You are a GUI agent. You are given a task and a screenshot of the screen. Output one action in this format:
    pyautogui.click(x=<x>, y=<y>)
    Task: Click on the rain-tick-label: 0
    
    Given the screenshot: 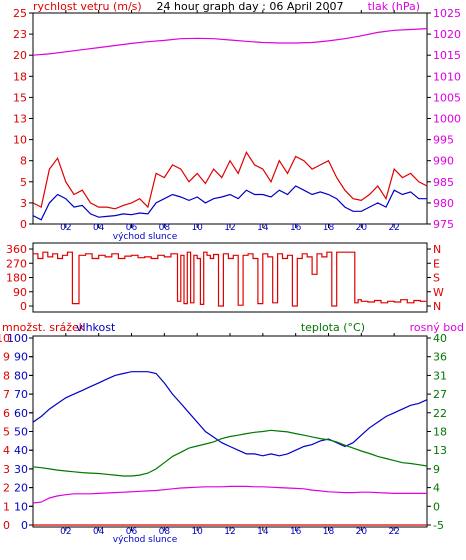 What is the action you would take?
    pyautogui.click(x=6, y=525)
    